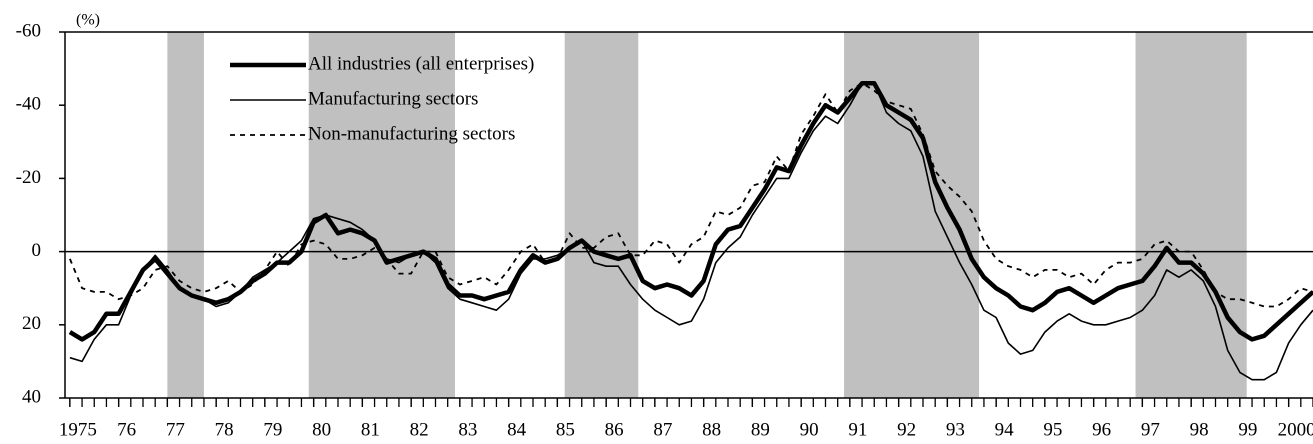 The width and height of the screenshot is (1313, 444). Describe the element at coordinates (28, 177) in the screenshot. I see `y-tick-label: -20` at that location.